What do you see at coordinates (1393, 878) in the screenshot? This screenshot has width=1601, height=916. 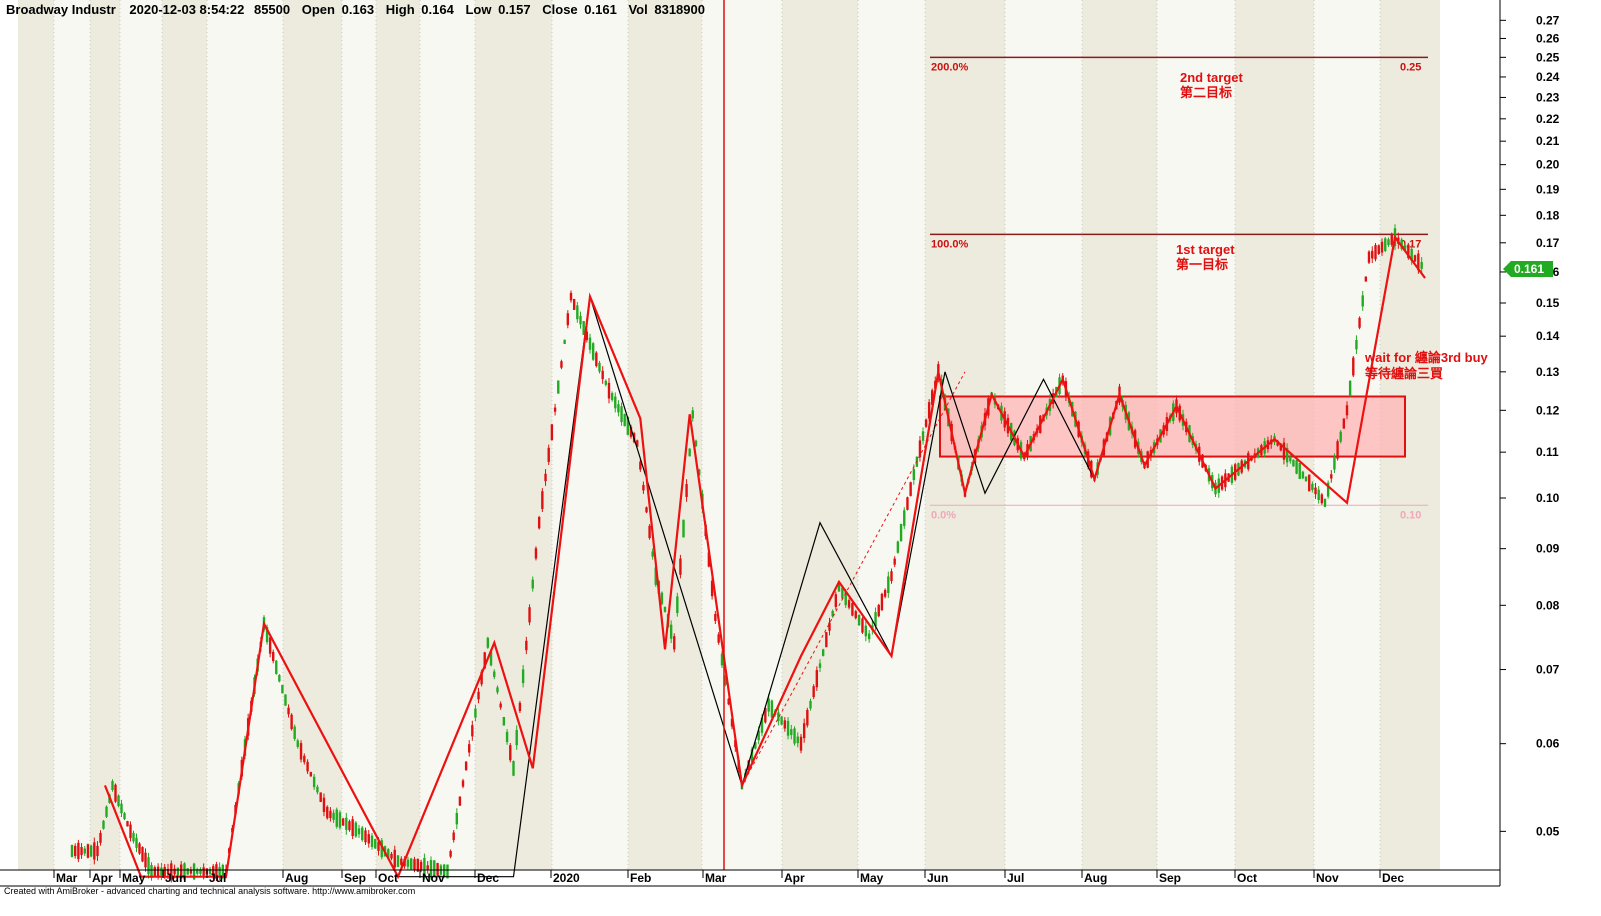 I see `x-month-label: Dec` at bounding box center [1393, 878].